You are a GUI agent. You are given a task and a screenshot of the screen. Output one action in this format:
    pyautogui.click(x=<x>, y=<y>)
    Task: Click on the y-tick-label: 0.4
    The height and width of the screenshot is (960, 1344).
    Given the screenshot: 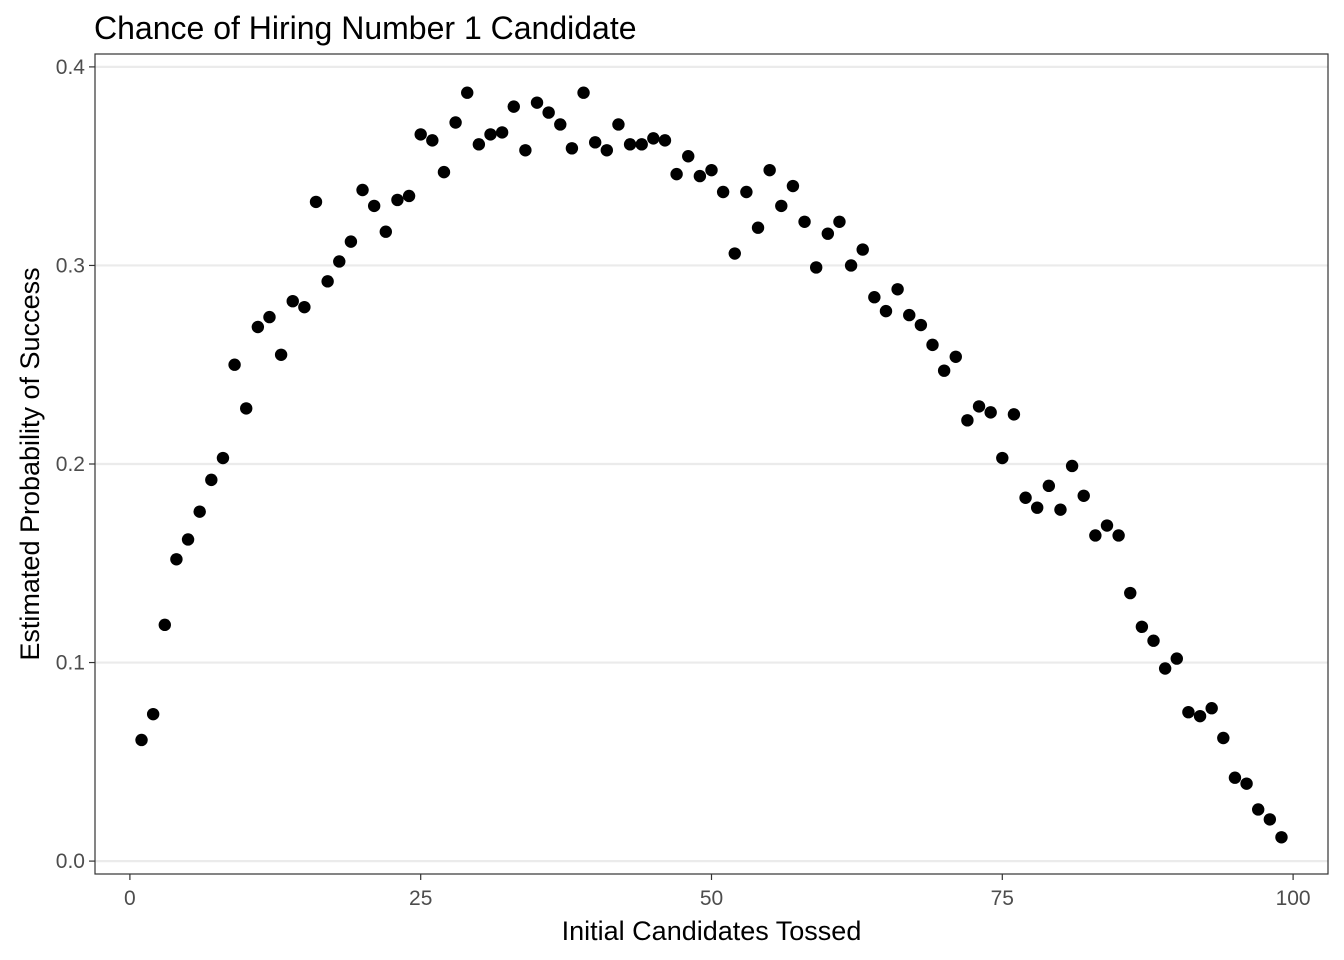 What is the action you would take?
    pyautogui.click(x=71, y=67)
    